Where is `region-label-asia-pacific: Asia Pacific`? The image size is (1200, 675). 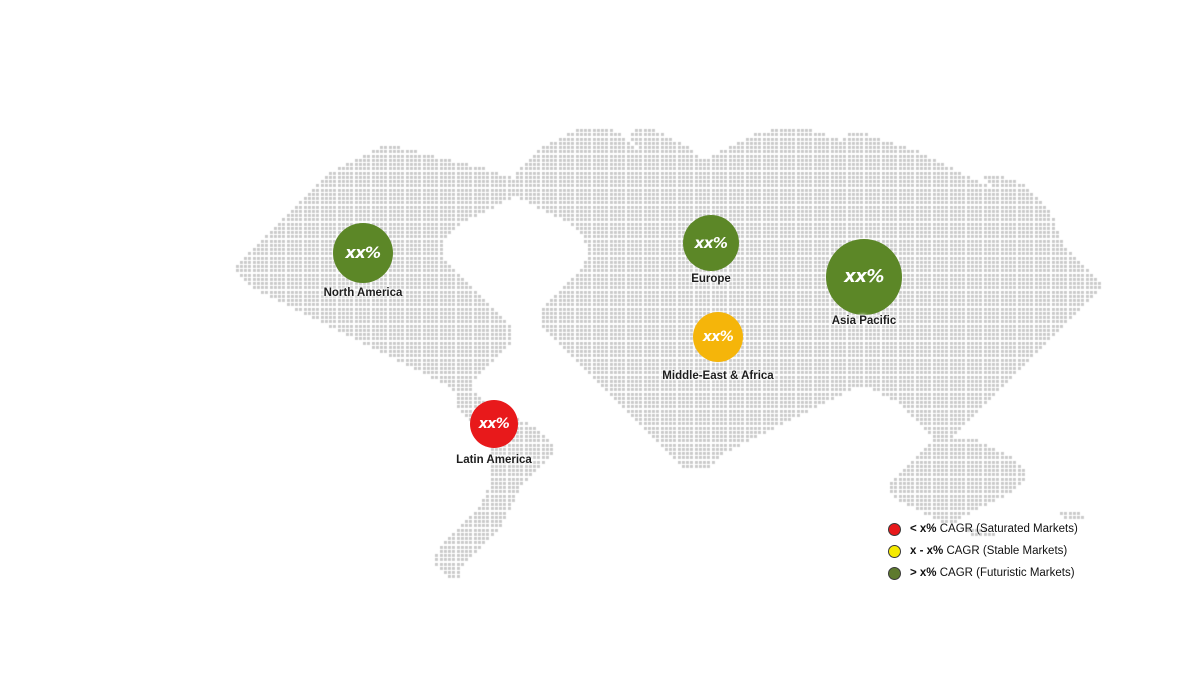
region-label-asia-pacific: Asia Pacific is located at coordinates (864, 321).